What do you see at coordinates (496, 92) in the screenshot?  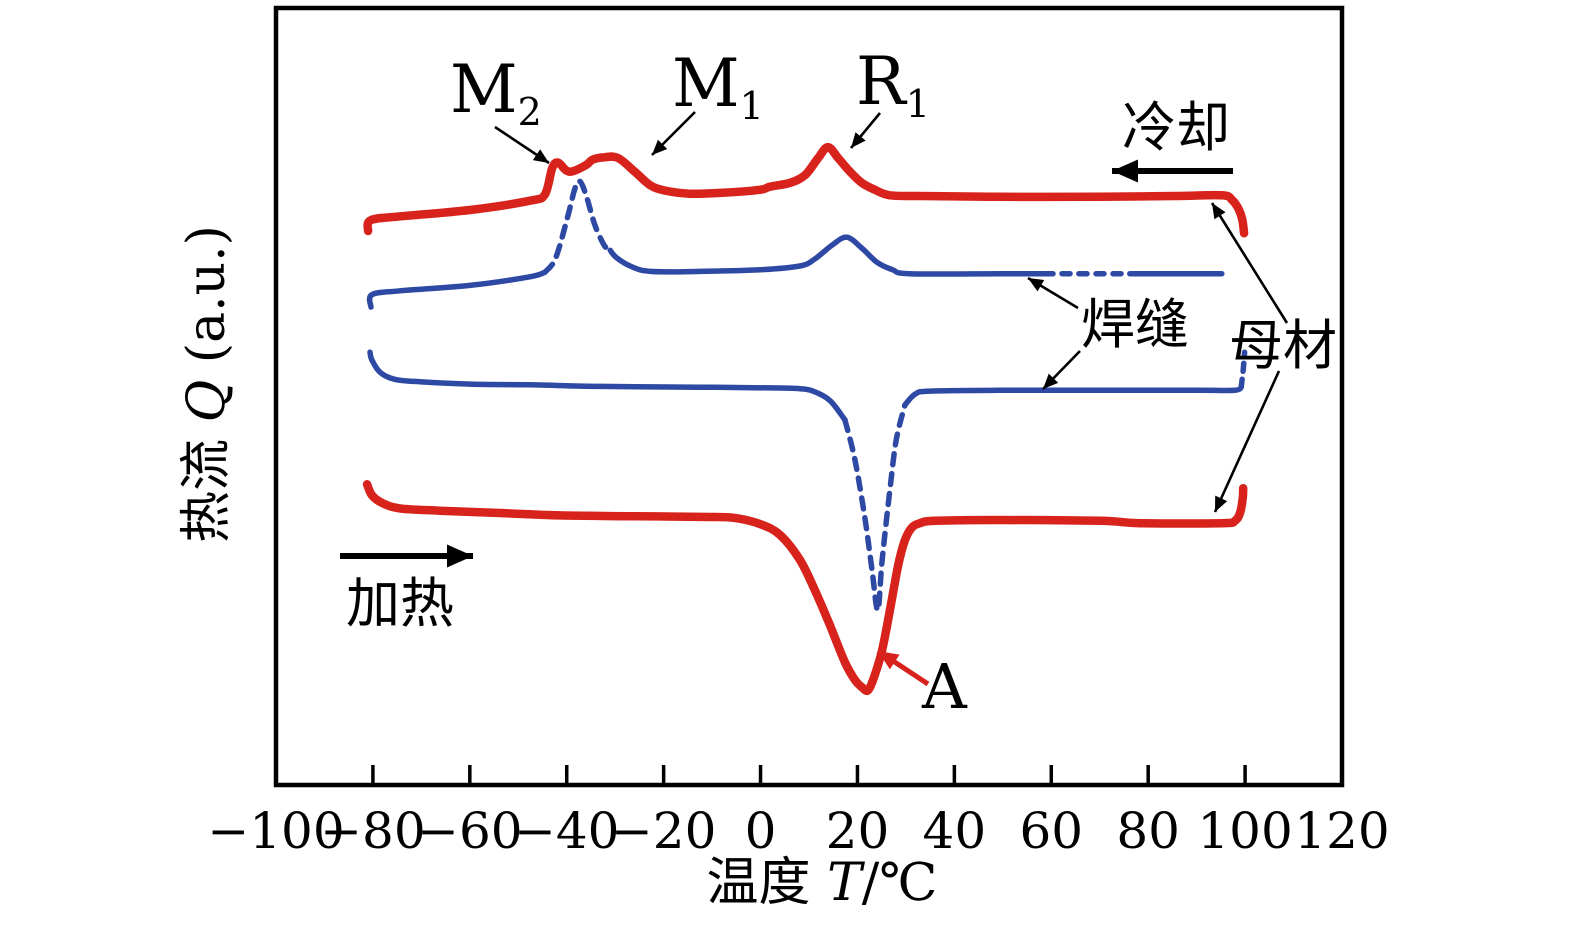 I see `peak-label-M2: M2` at bounding box center [496, 92].